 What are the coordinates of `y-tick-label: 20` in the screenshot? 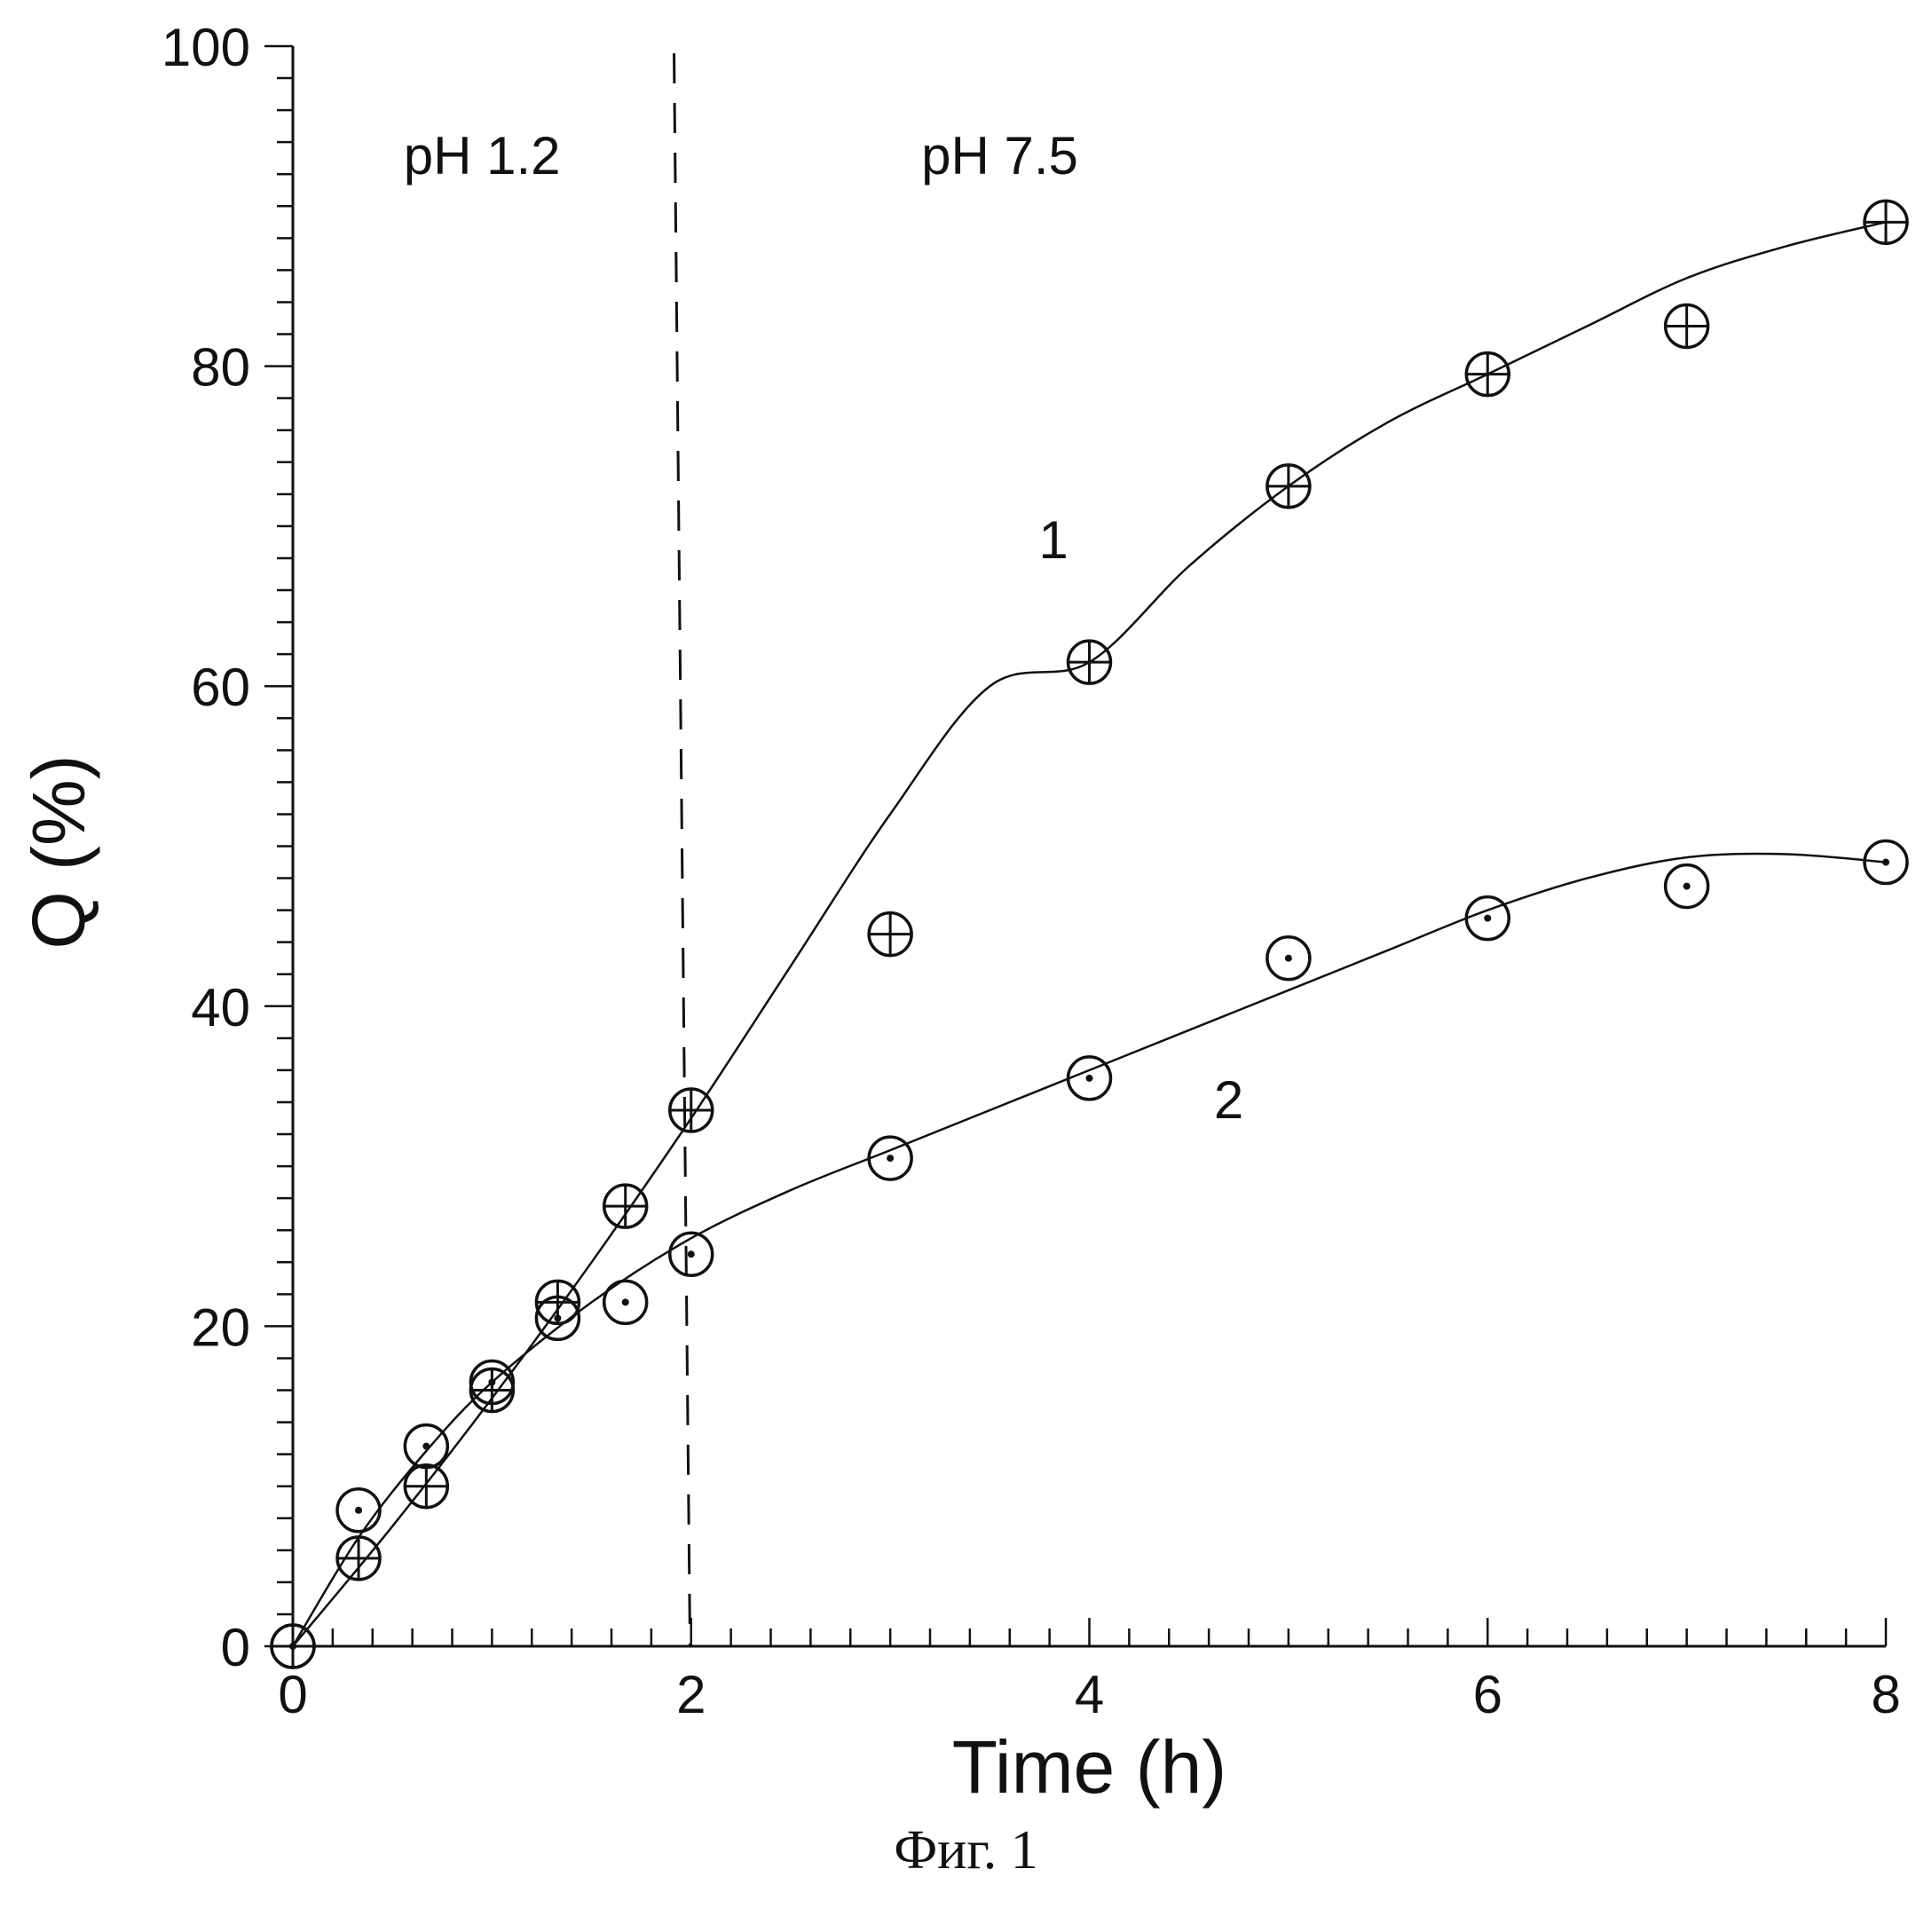 It's located at (220, 1327).